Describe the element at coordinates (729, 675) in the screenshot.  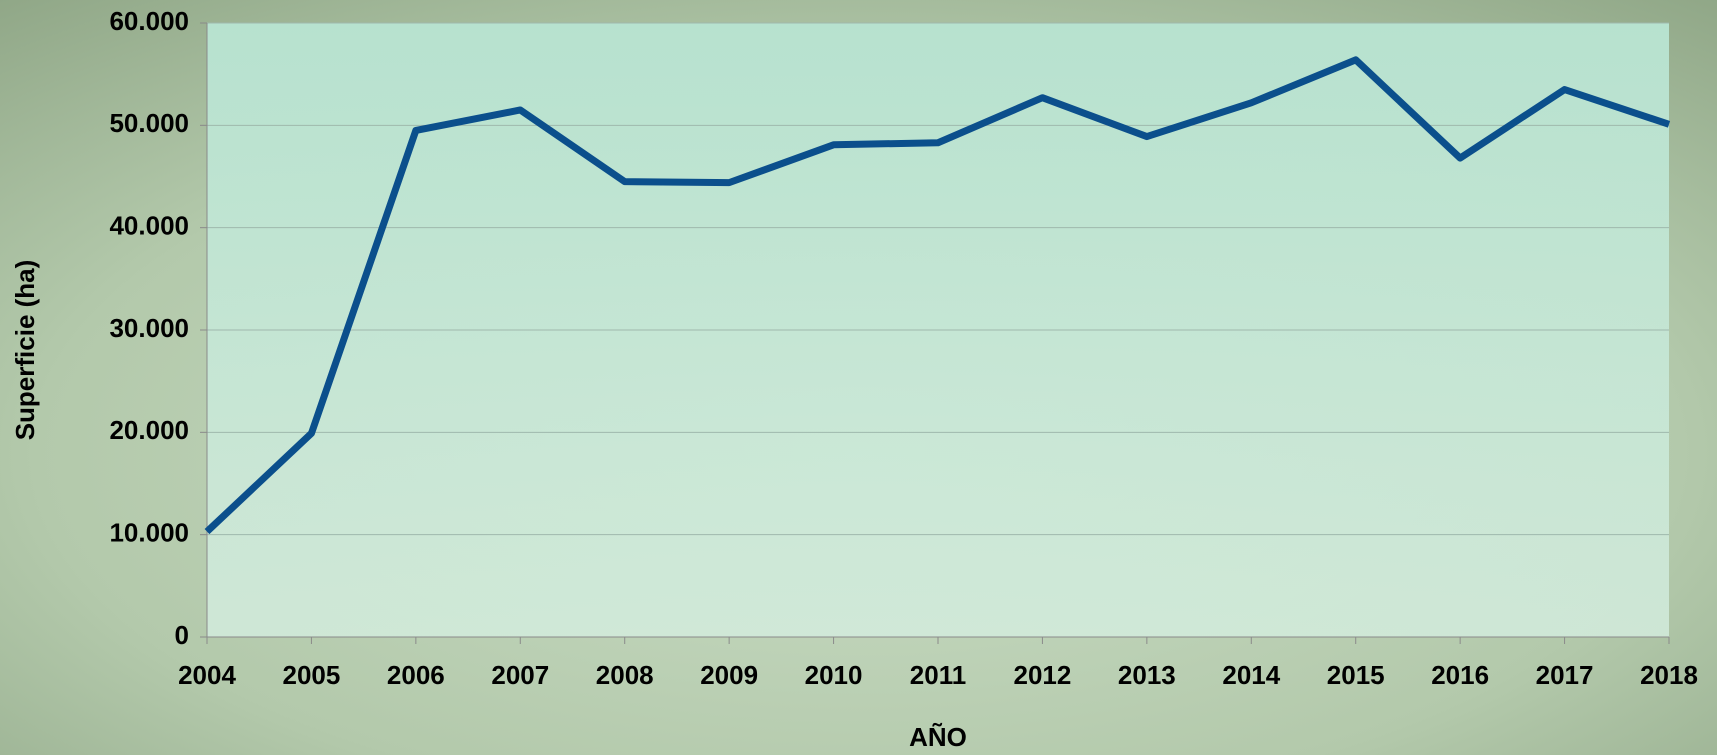
I see `x-tick-label: 2009` at that location.